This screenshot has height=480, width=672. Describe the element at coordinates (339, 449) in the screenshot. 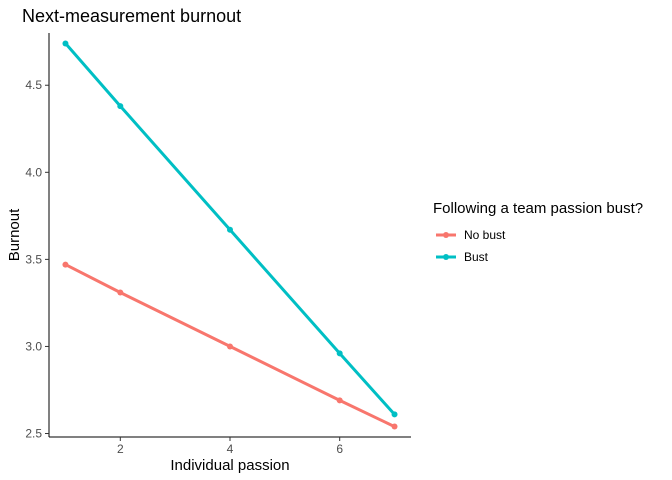

I see `x-tick-label: 6` at that location.